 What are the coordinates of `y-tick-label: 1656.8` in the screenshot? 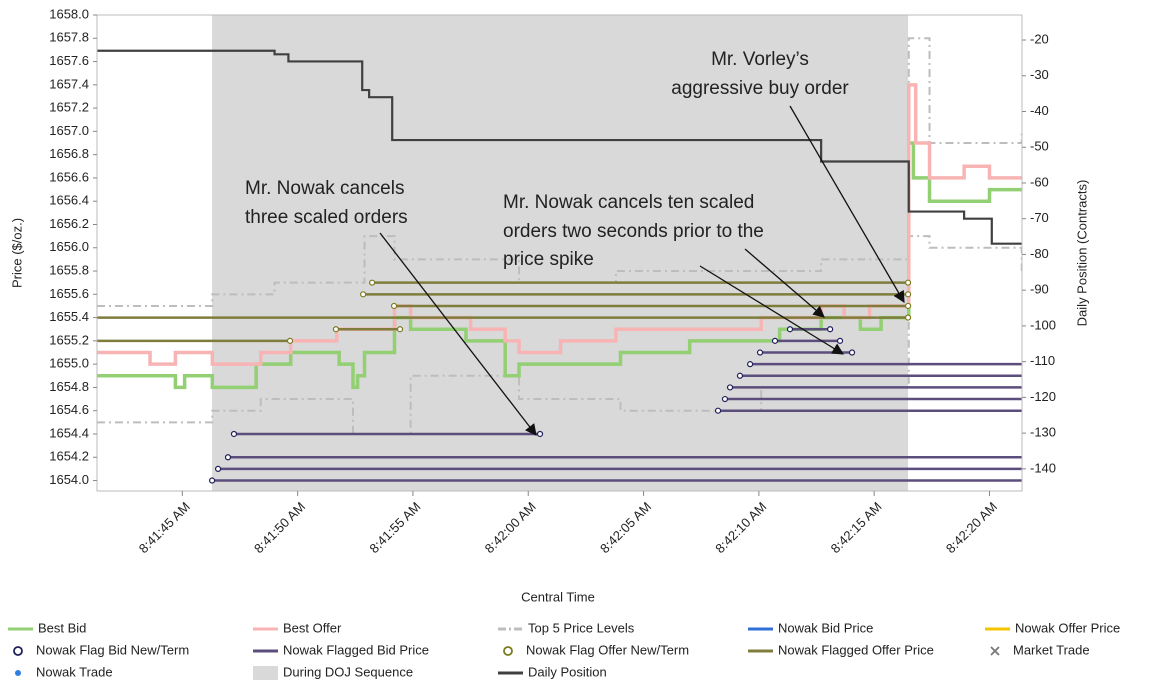 It's located at (69, 153).